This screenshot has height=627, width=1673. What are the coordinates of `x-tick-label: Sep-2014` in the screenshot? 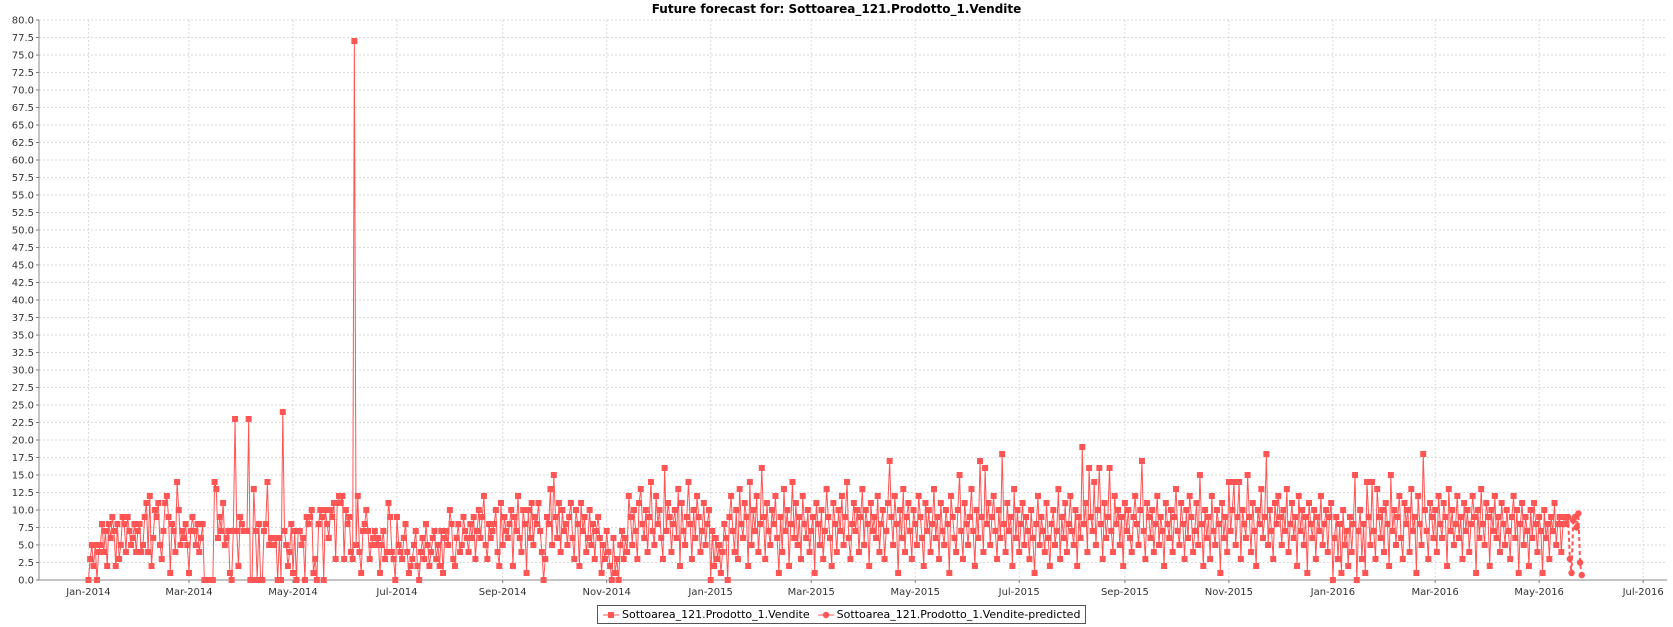 It's located at (503, 592).